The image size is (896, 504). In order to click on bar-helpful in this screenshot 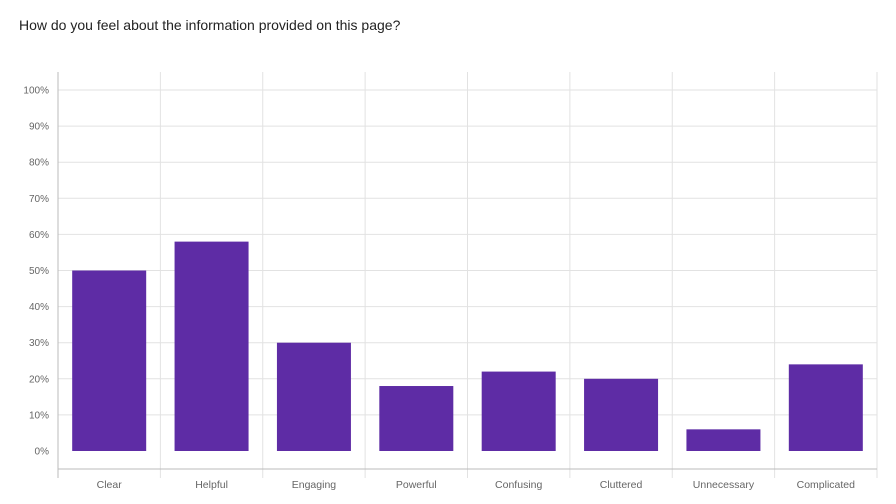, I will do `click(211, 346)`.